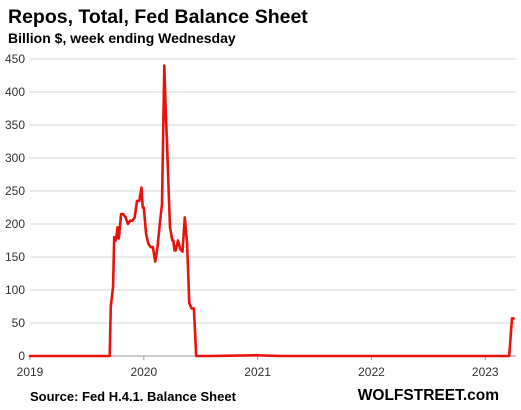 The width and height of the screenshot is (521, 410). What do you see at coordinates (21, 356) in the screenshot?
I see `y-tick-label: 0` at bounding box center [21, 356].